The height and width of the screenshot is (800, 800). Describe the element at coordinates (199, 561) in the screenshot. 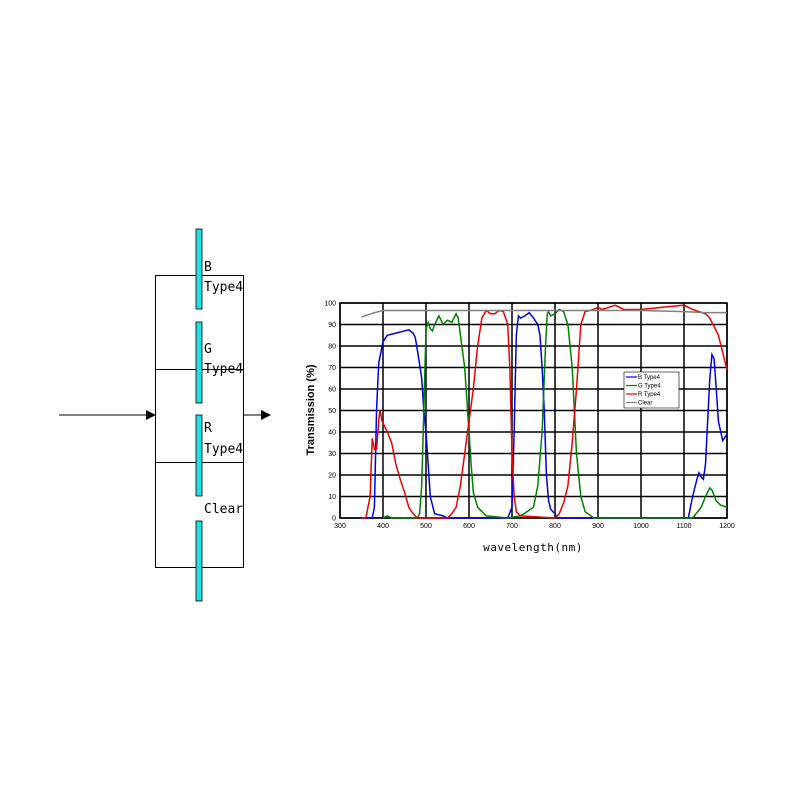

I see `filter-clear` at that location.